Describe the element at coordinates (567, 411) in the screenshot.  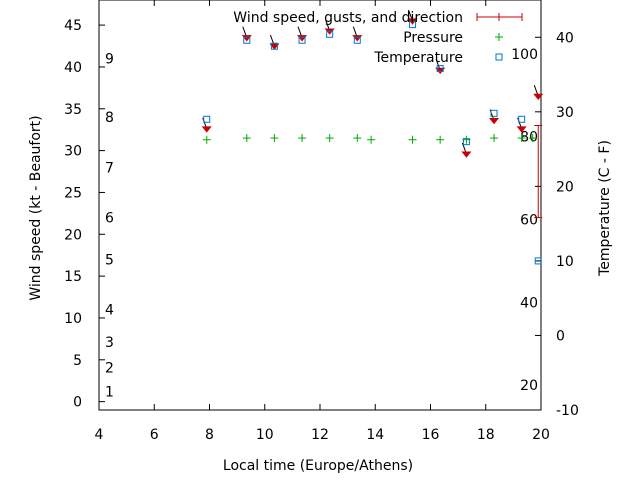
I see `y2-tick-label: -10` at that location.